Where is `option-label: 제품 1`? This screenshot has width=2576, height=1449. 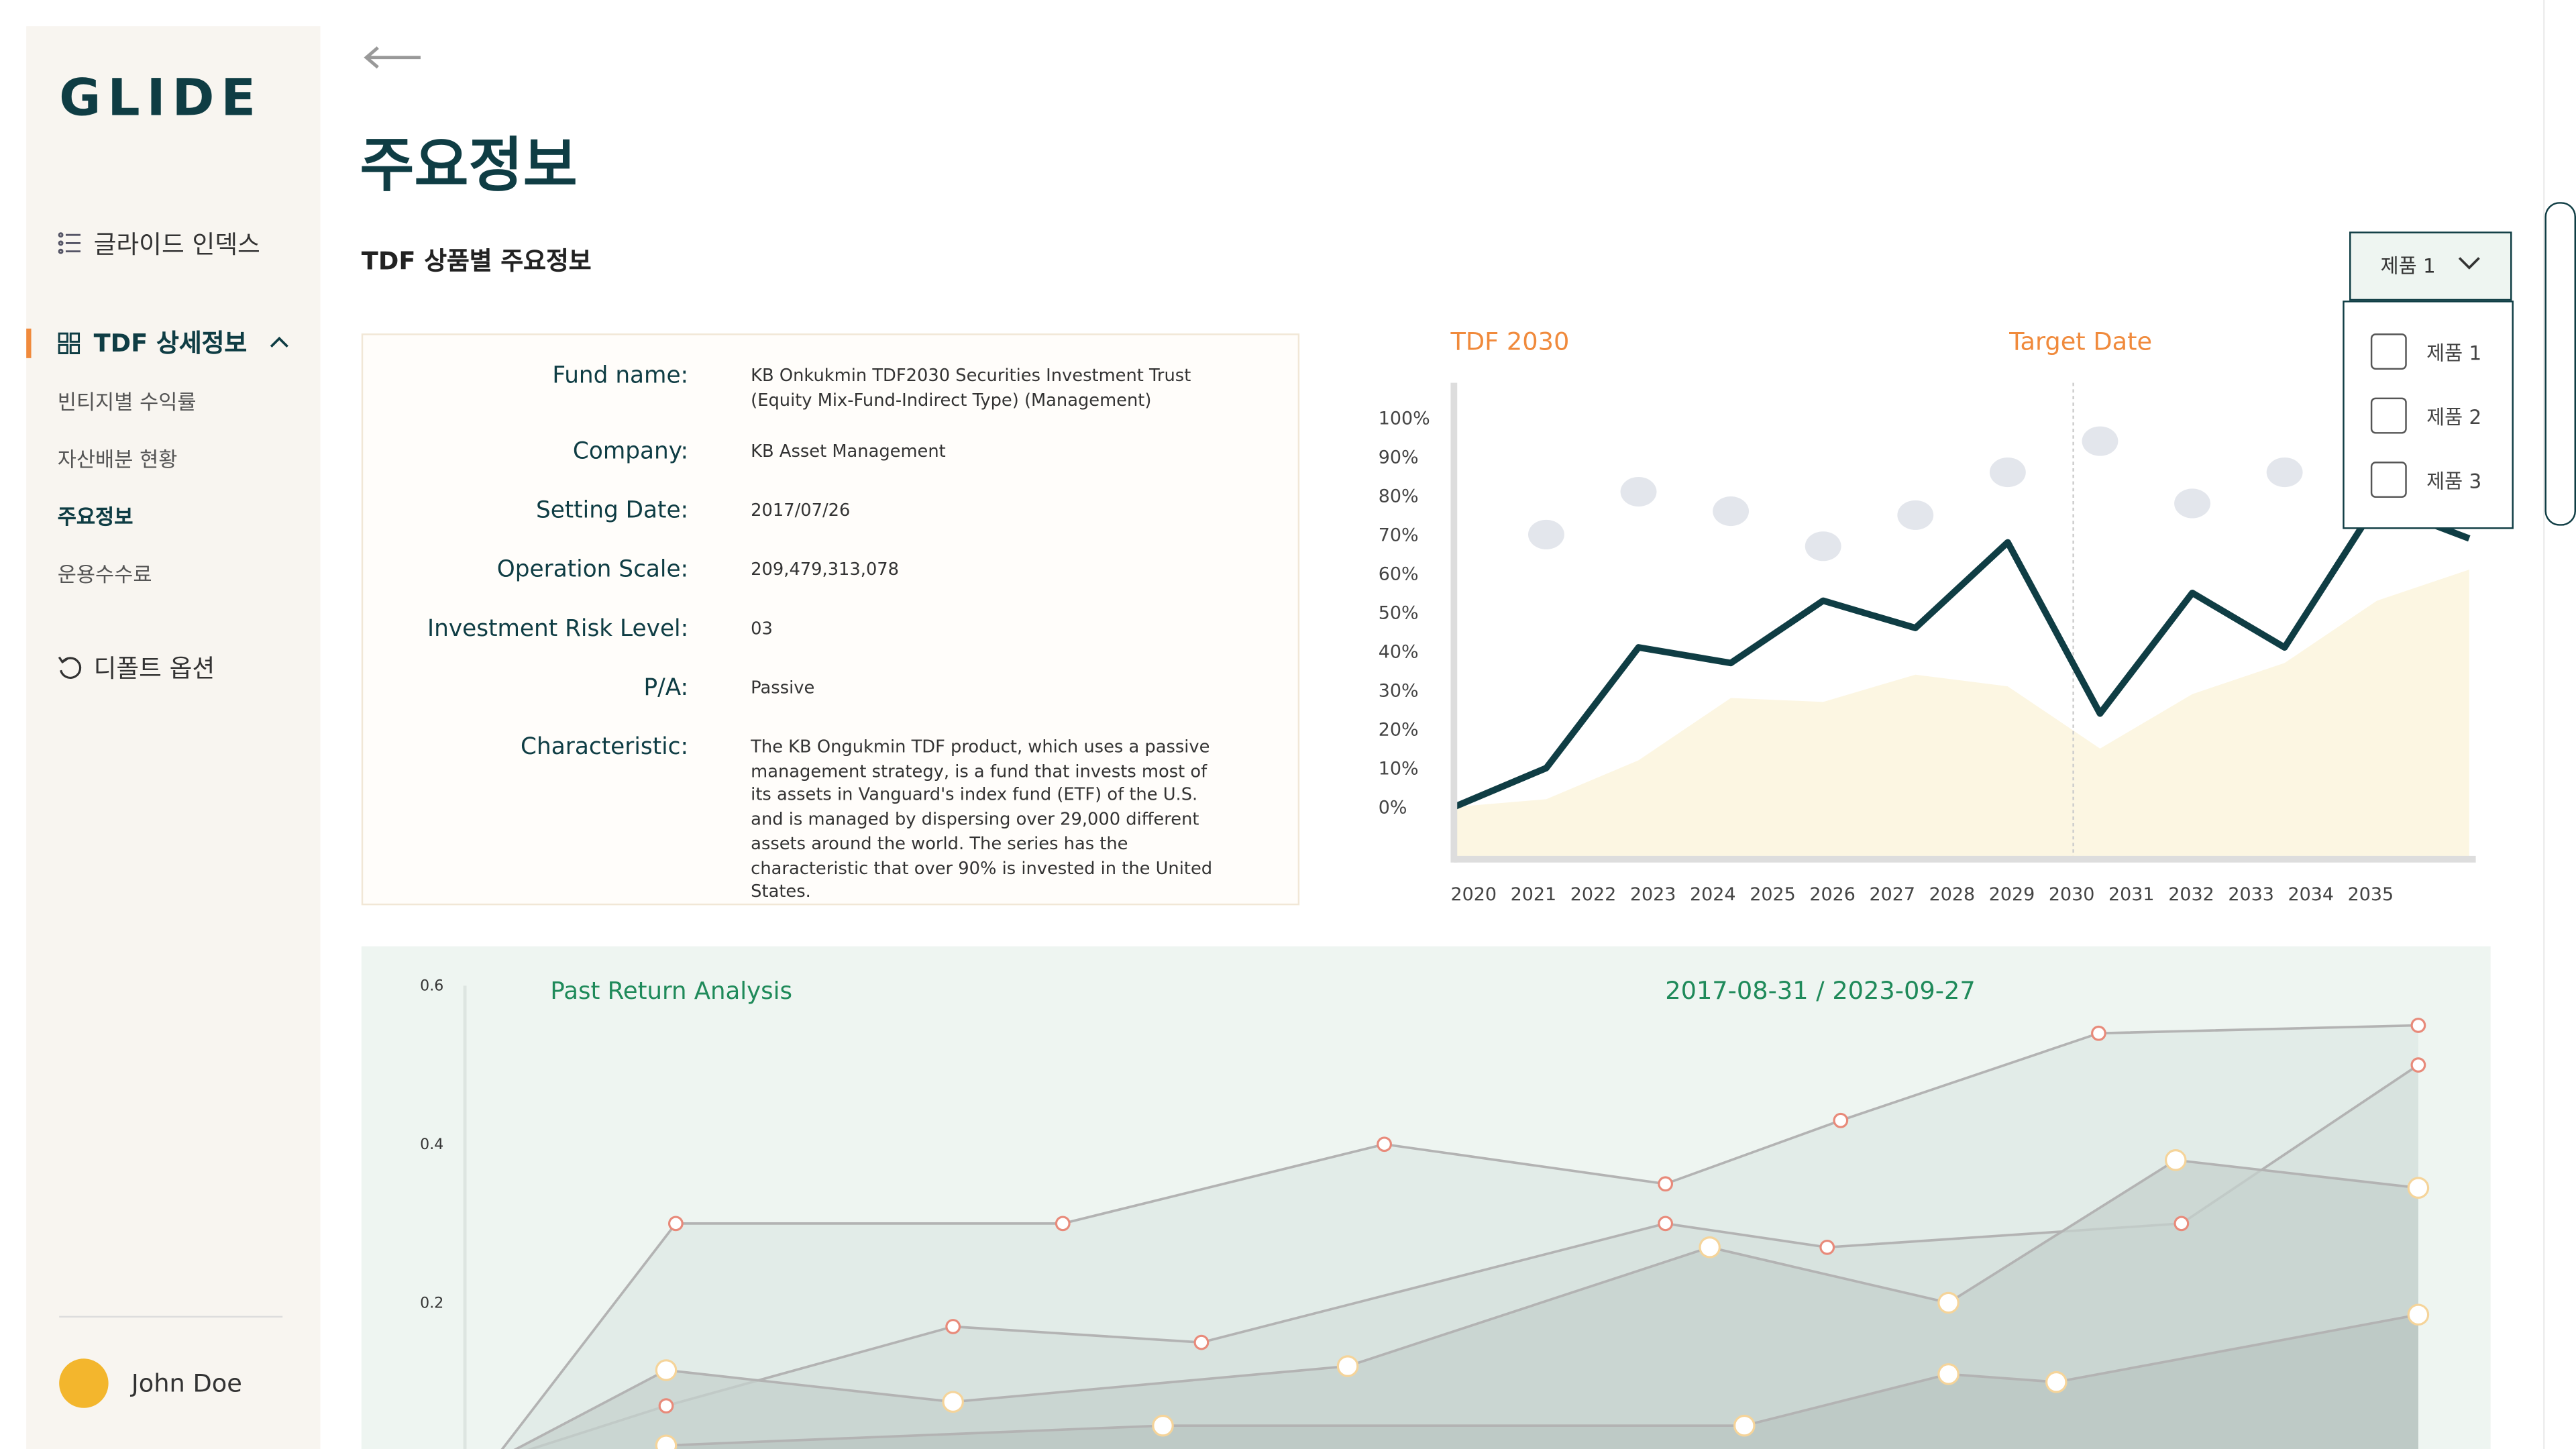
option-label: 제품 1 is located at coordinates (2454, 353).